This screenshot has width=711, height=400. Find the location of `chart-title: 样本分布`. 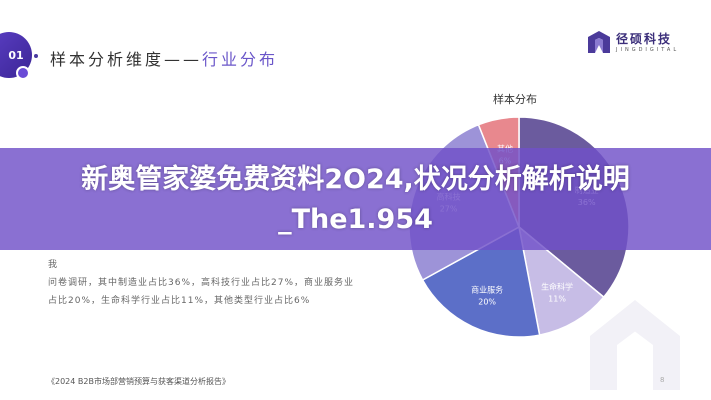

chart-title: 样本分布 is located at coordinates (515, 99).